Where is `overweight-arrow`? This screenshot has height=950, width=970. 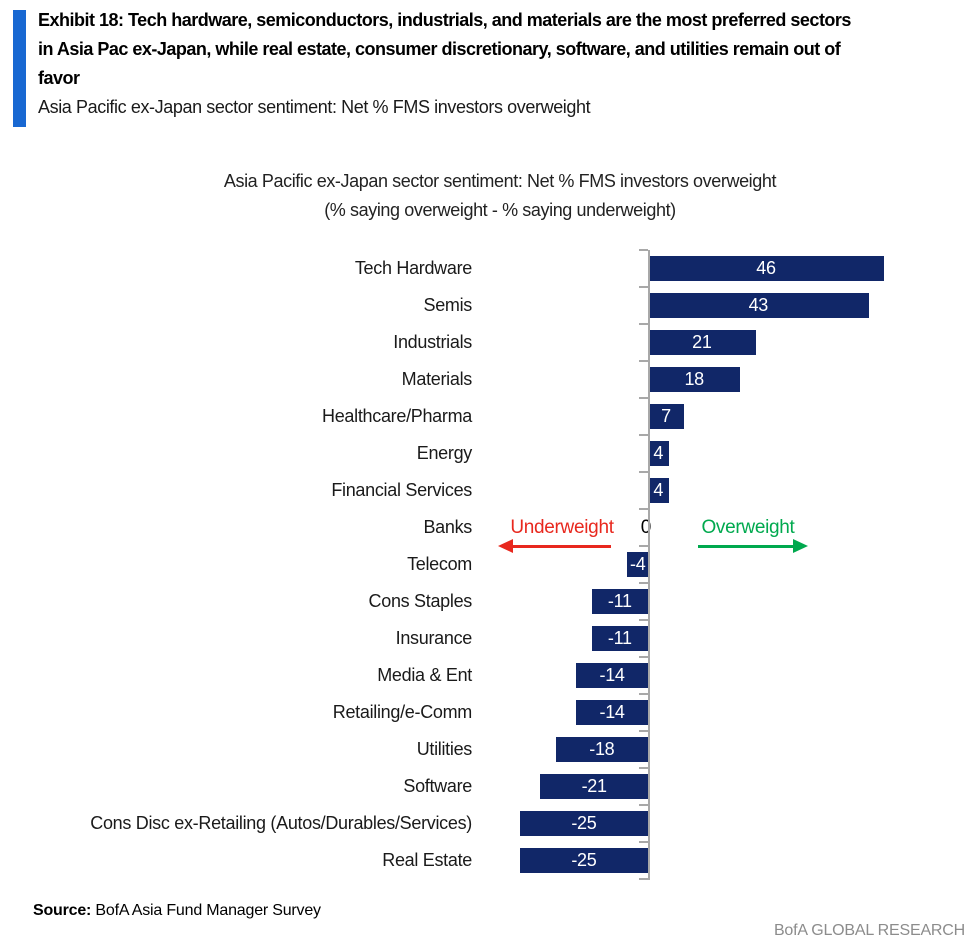
overweight-arrow is located at coordinates (745, 546).